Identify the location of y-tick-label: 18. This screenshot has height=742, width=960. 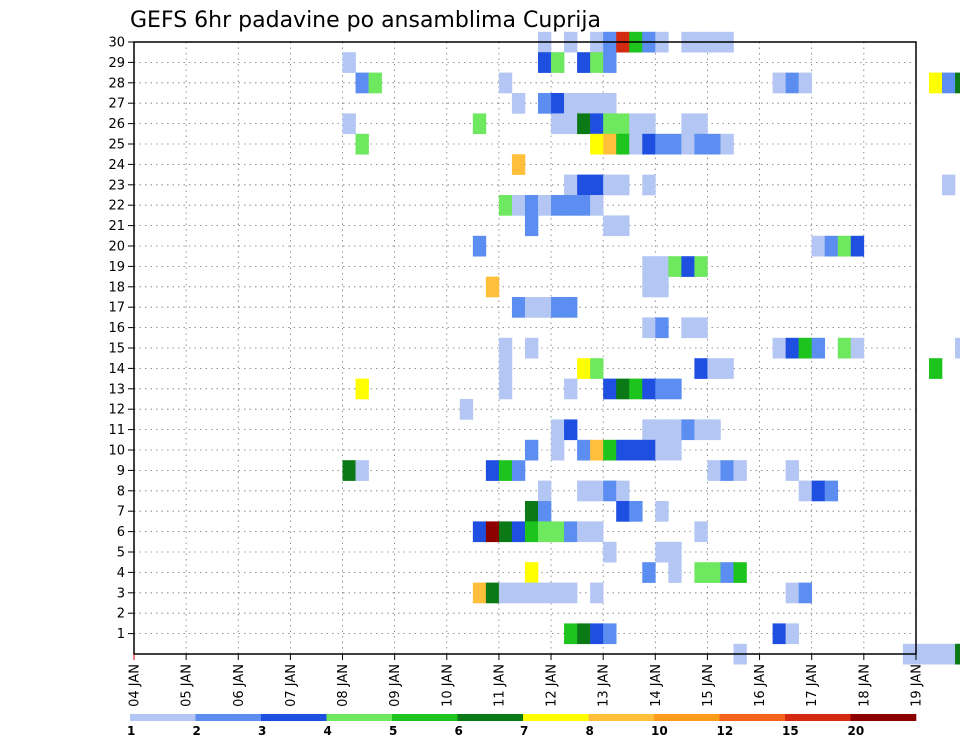
(116, 287).